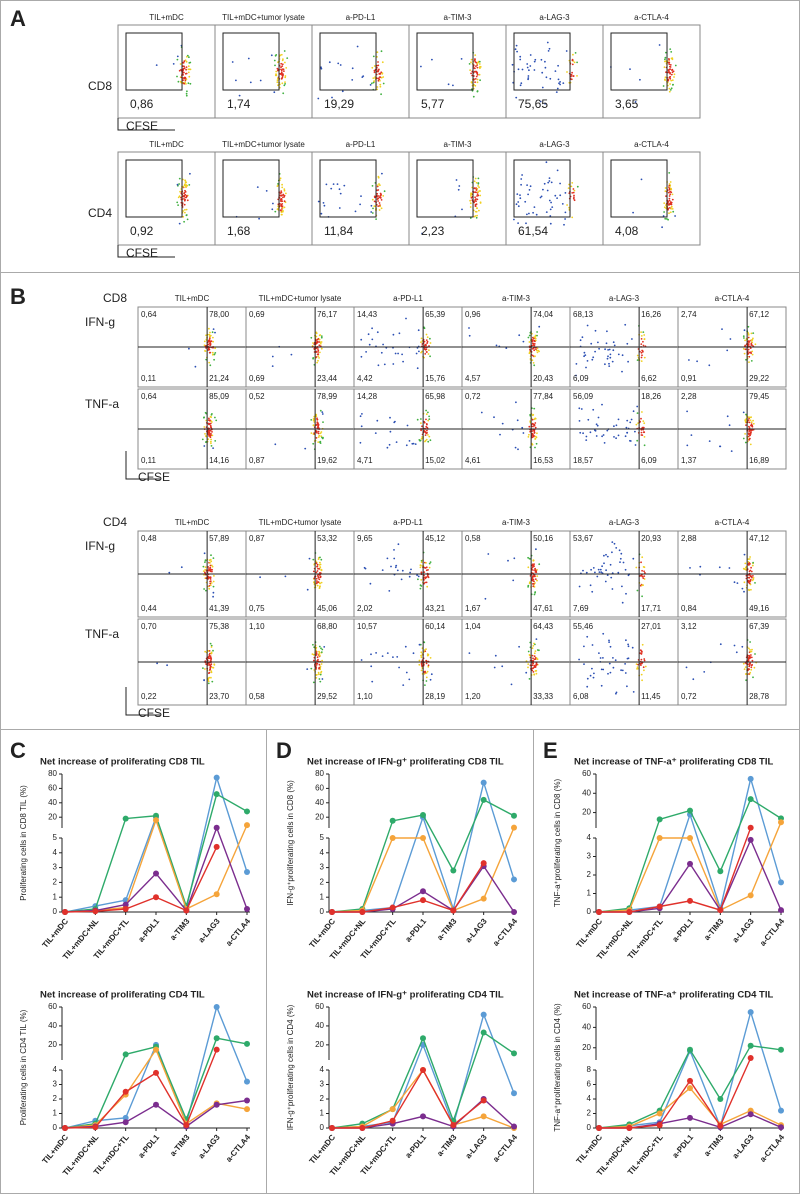 This screenshot has height=1194, width=800. I want to click on x-tick-label: a-PDL1, so click(683, 1145).